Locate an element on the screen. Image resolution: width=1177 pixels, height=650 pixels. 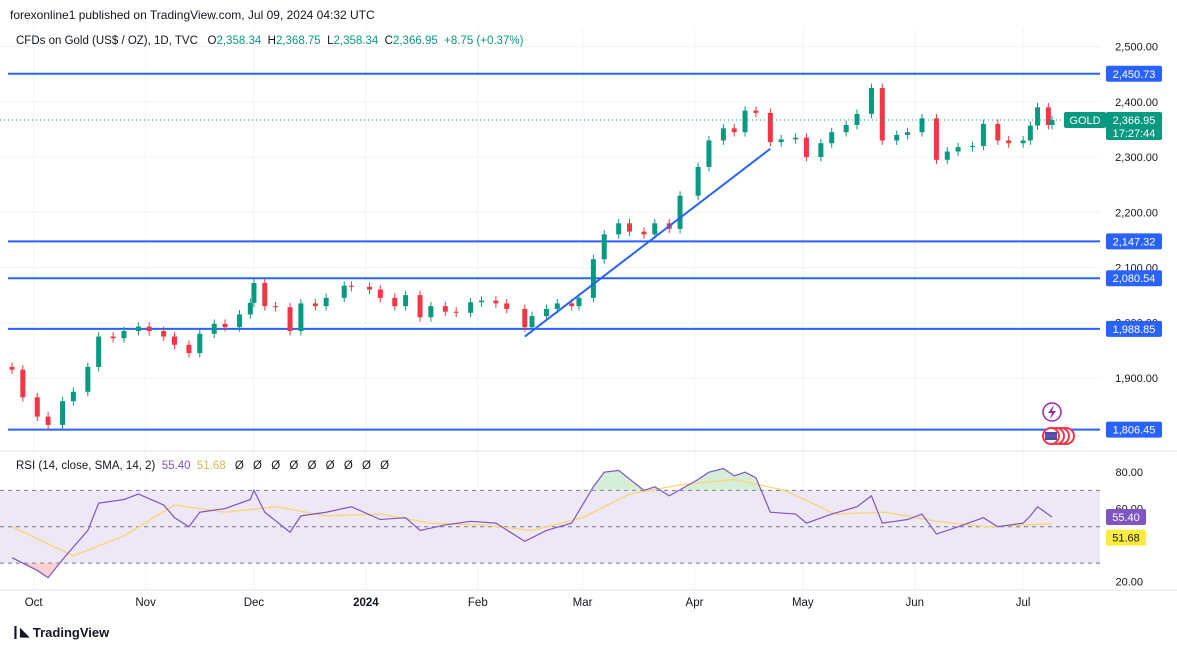
lightning-icon is located at coordinates (1052, 412).